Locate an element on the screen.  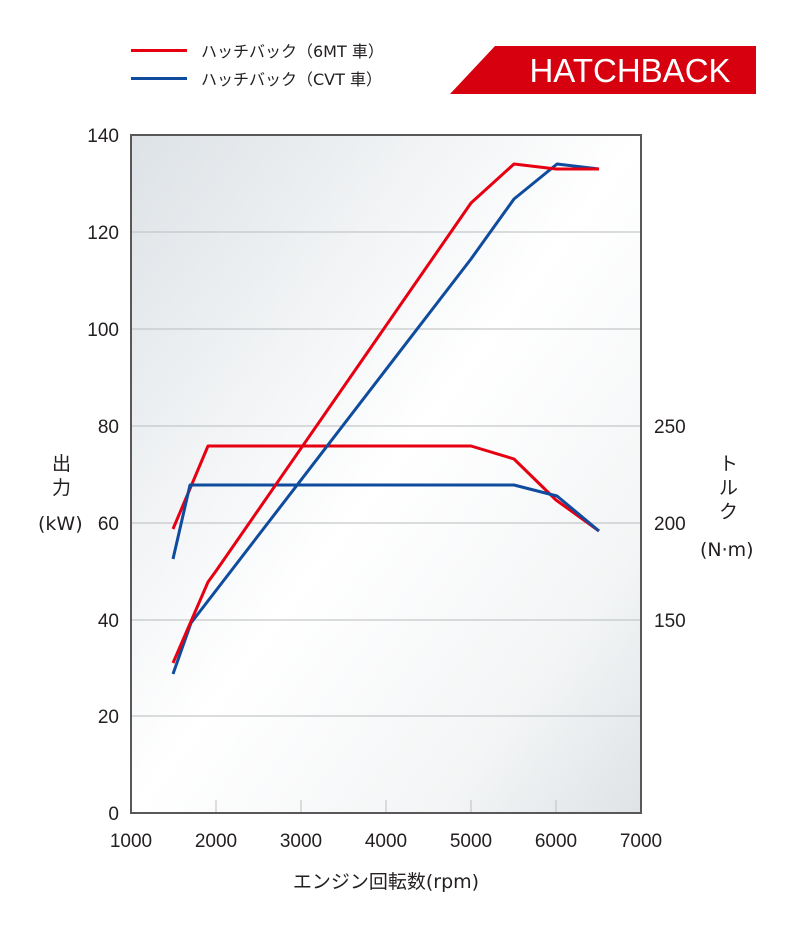
x-axis-title: エンジン回転数(rpm) is located at coordinates (386, 882).